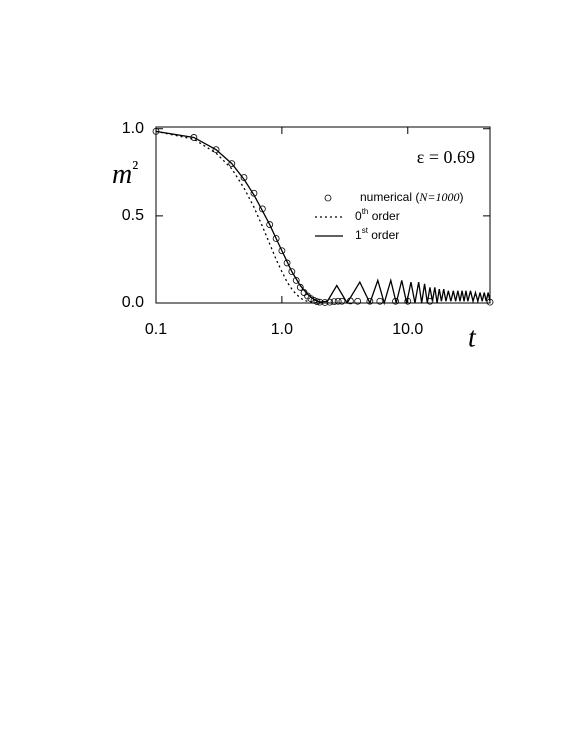 This screenshot has width=581, height=756. I want to click on y-tick-label: 0.5, so click(133, 215).